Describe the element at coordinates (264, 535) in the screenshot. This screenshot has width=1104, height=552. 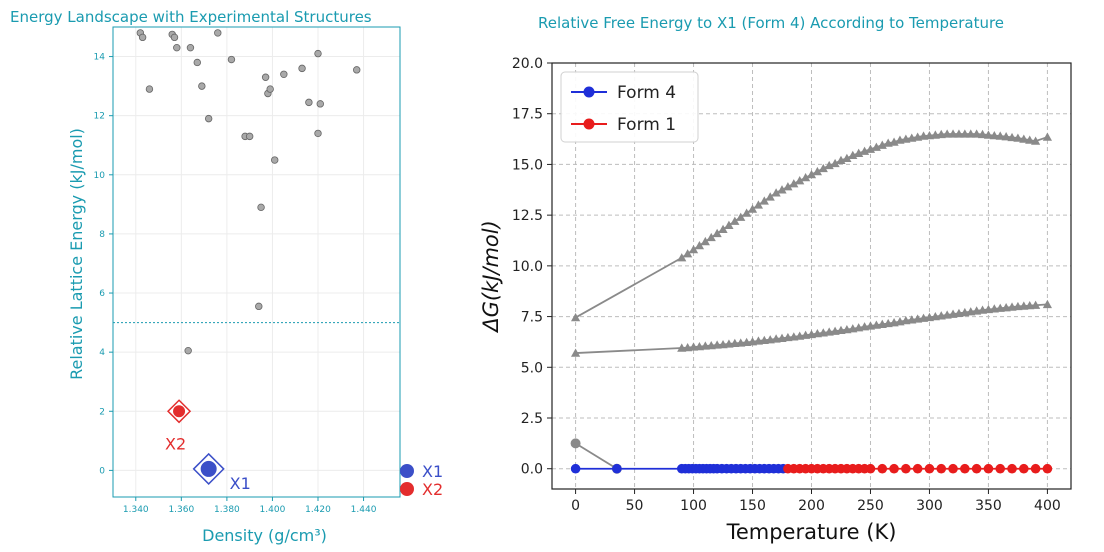
I see `left-x-axis-label: Density (g/cm³)` at that location.